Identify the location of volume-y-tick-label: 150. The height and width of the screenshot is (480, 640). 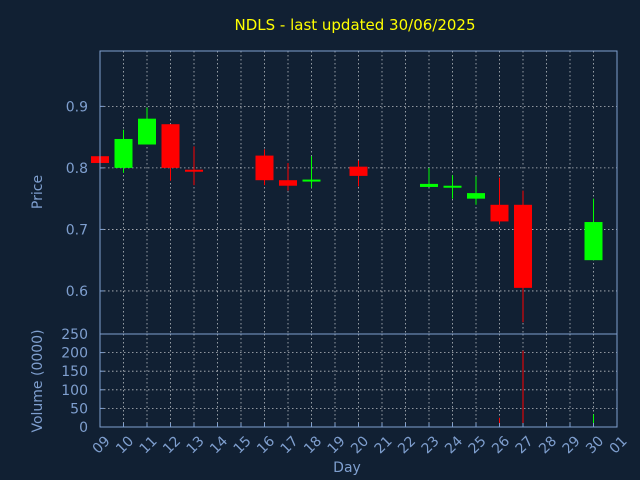
(74, 372).